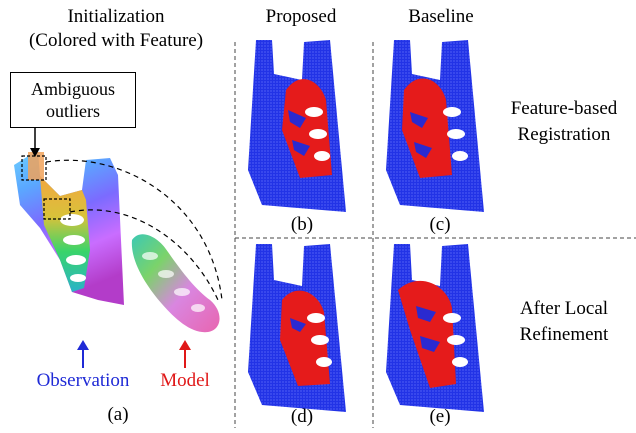  What do you see at coordinates (301, 16) in the screenshot?
I see `column-title-proposed: Proposed` at bounding box center [301, 16].